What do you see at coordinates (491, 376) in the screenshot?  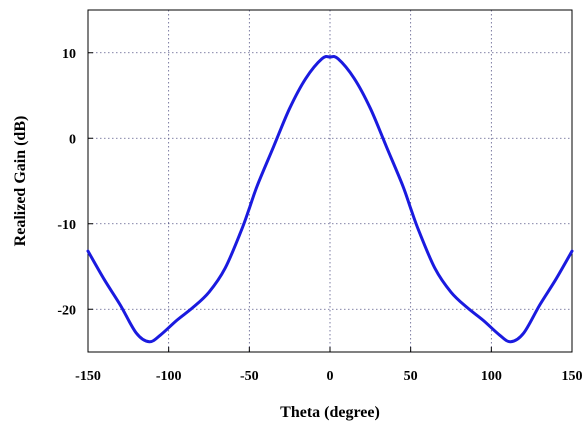 I see `x-tick-label: 100` at bounding box center [491, 376].